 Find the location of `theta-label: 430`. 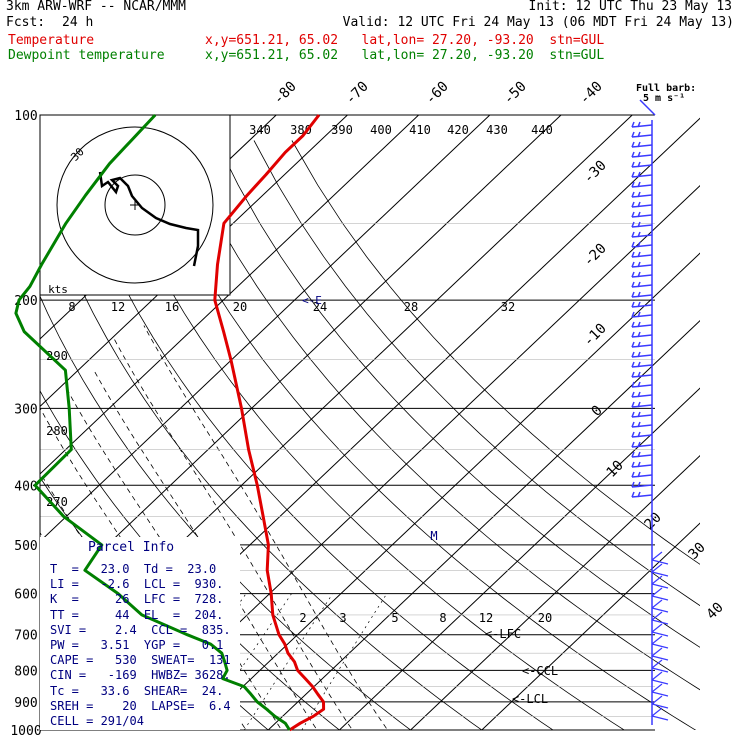

theta-label: 430 is located at coordinates (497, 130).